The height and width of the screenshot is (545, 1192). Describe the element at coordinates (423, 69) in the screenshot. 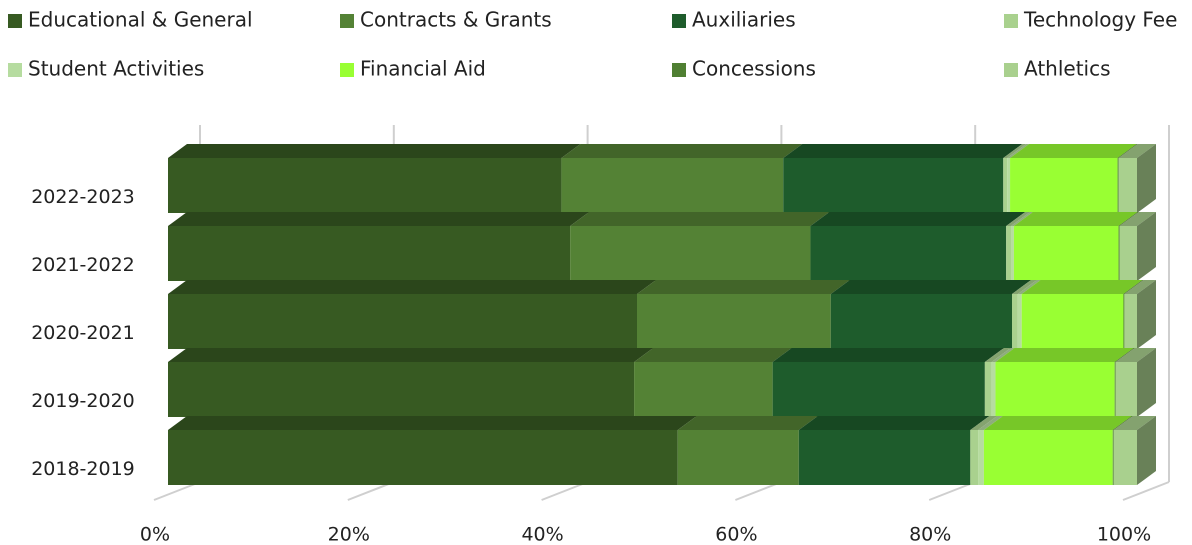

I see `legend-label: Financial Aid` at that location.